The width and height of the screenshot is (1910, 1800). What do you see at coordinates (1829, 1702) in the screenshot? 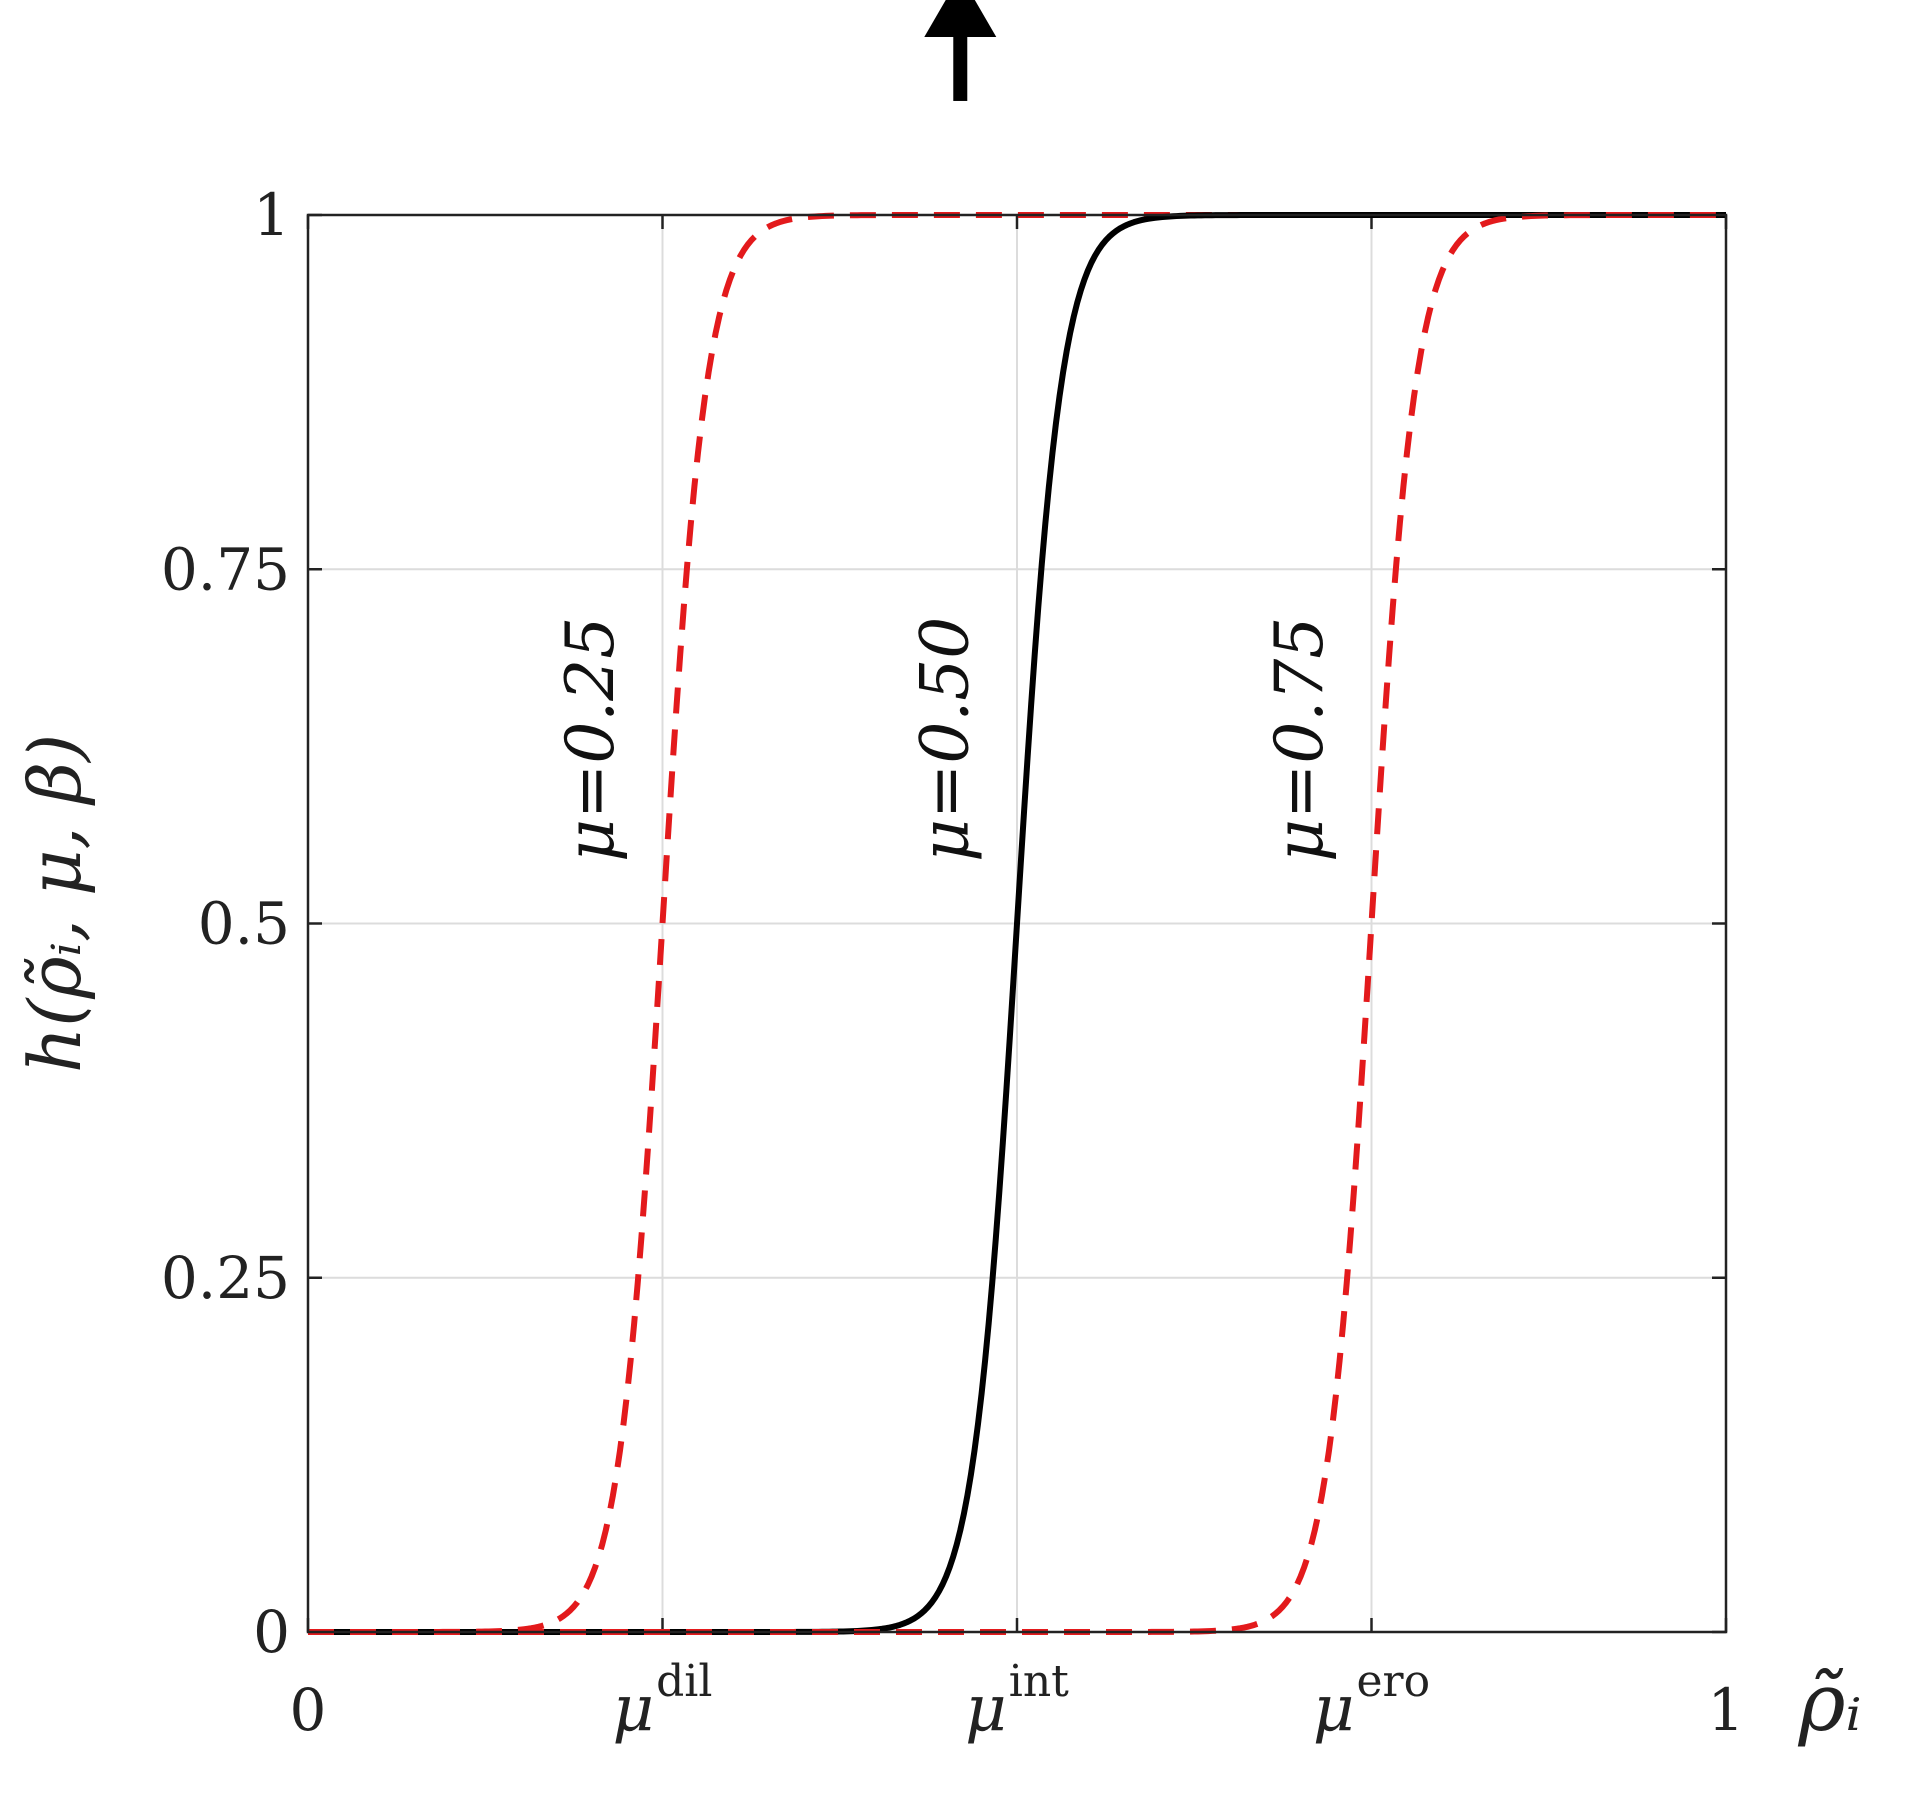
I see `x-axis-label: ρ̃ᵢ` at bounding box center [1829, 1702].